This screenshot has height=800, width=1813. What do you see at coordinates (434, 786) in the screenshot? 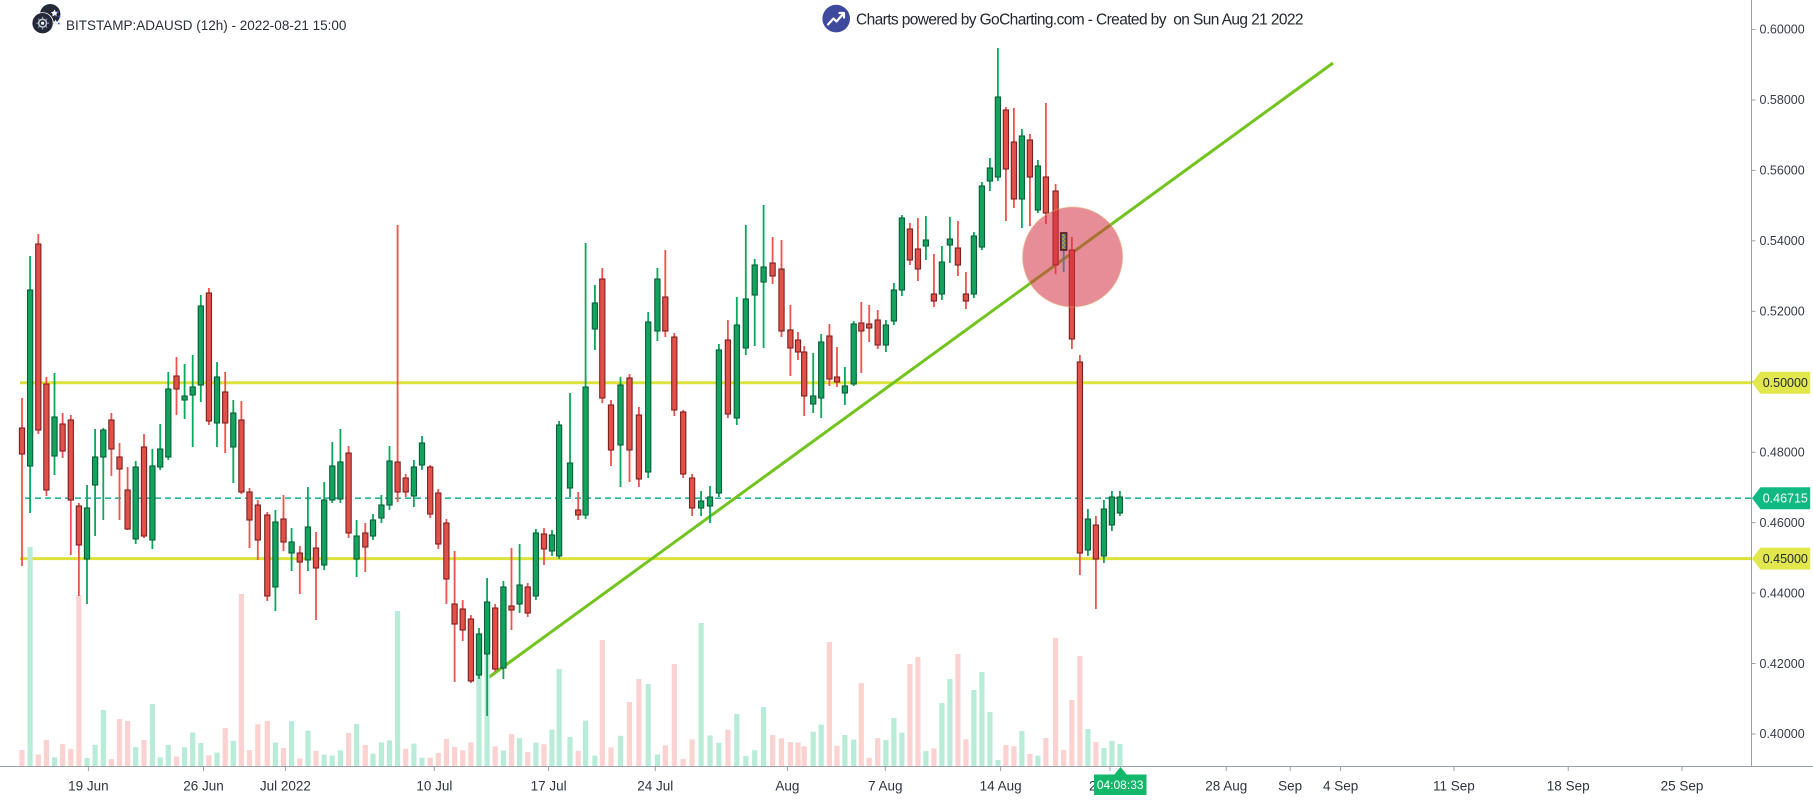
I see `svg-text: 10 Jul` at bounding box center [434, 786].